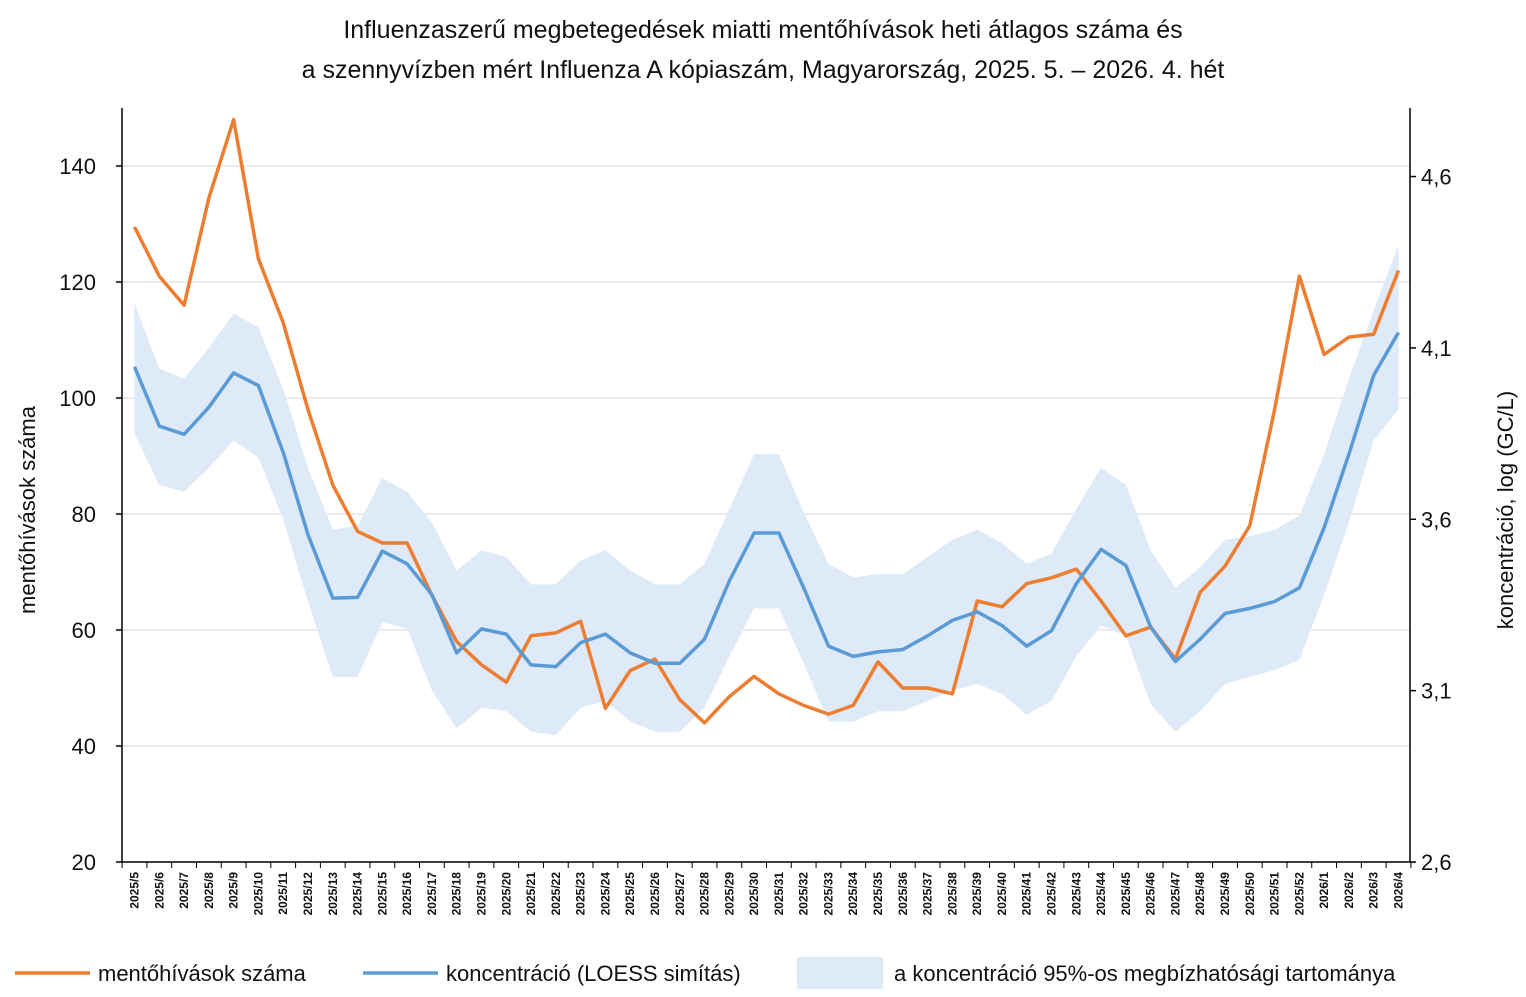 This screenshot has height=997, width=1526. Describe the element at coordinates (234, 890) in the screenshot. I see `x-tick-label: 2025/9` at that location.